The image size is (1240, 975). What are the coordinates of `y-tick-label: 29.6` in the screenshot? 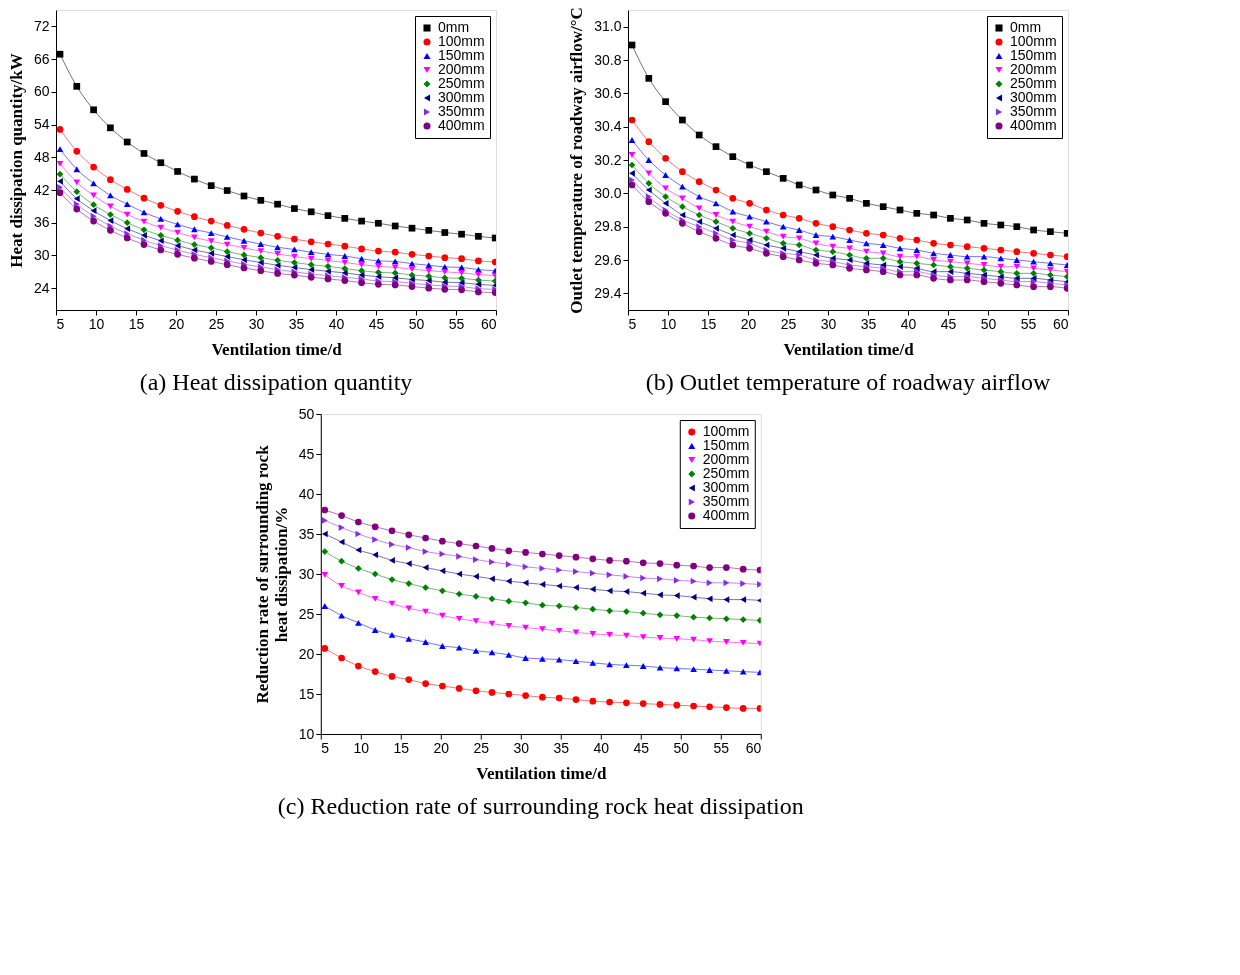 It's located at (608, 259).